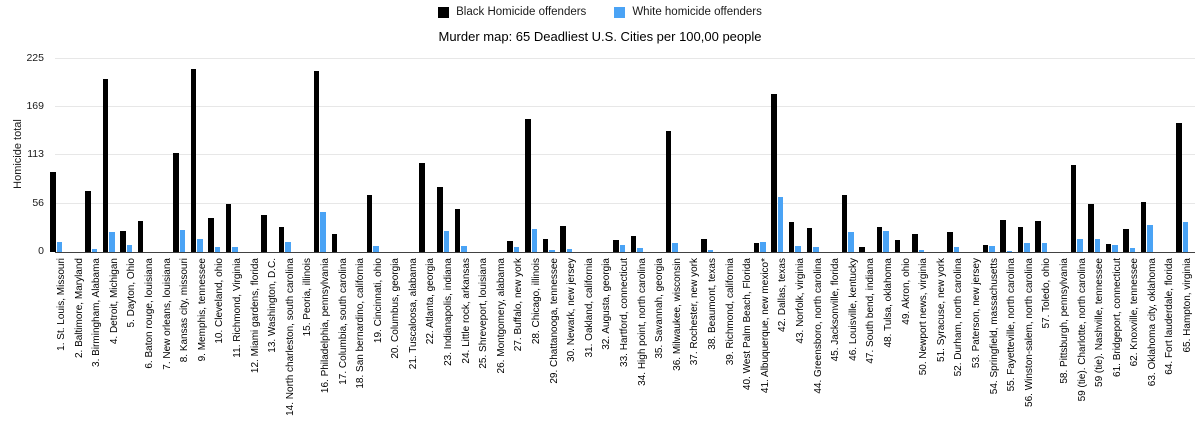 Image resolution: width=1200 pixels, height=439 pixels. Describe the element at coordinates (378, 301) in the screenshot. I see `x-axis-category-label: 19. Cincinnati, ohio` at that location.